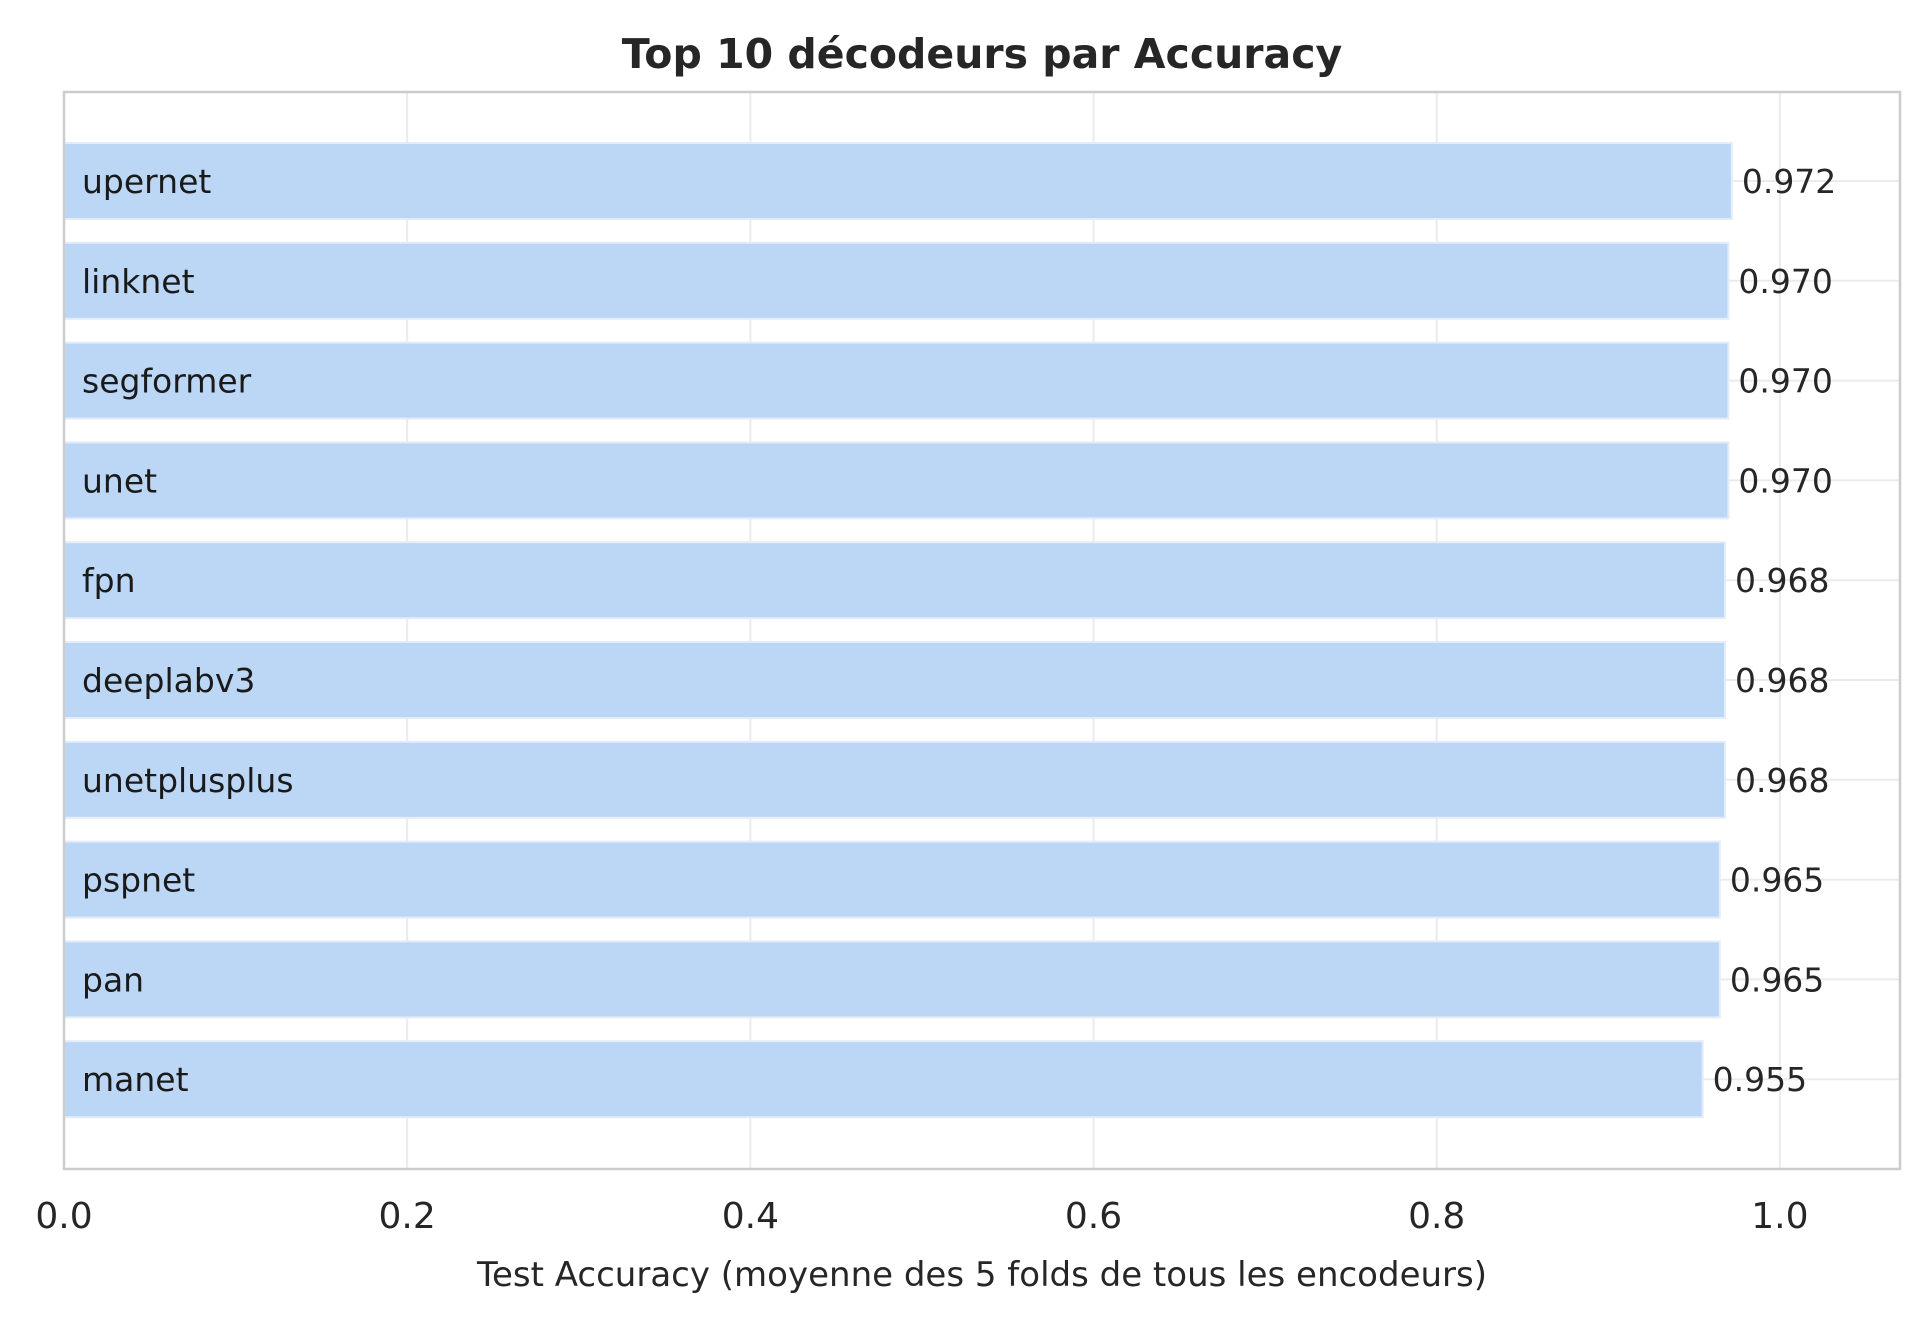 The width and height of the screenshot is (1920, 1319). What do you see at coordinates (892, 879) in the screenshot?
I see `bar-pspnet` at bounding box center [892, 879].